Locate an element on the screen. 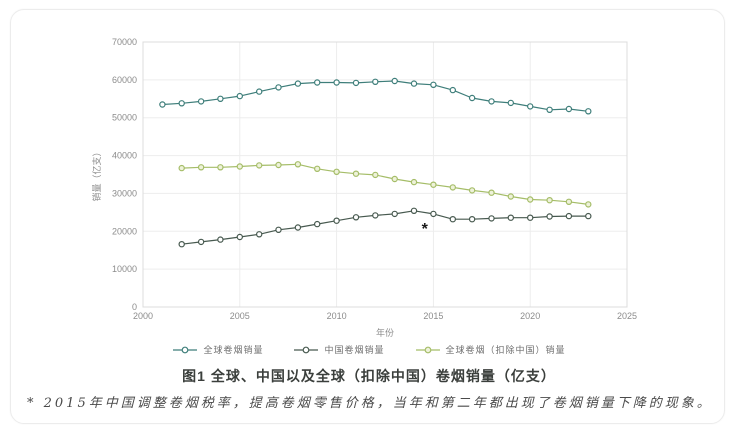  figure-caption: 图1 全球、中国以及全球（扣除中国）卷烟销量（亿支） is located at coordinates (369, 376).